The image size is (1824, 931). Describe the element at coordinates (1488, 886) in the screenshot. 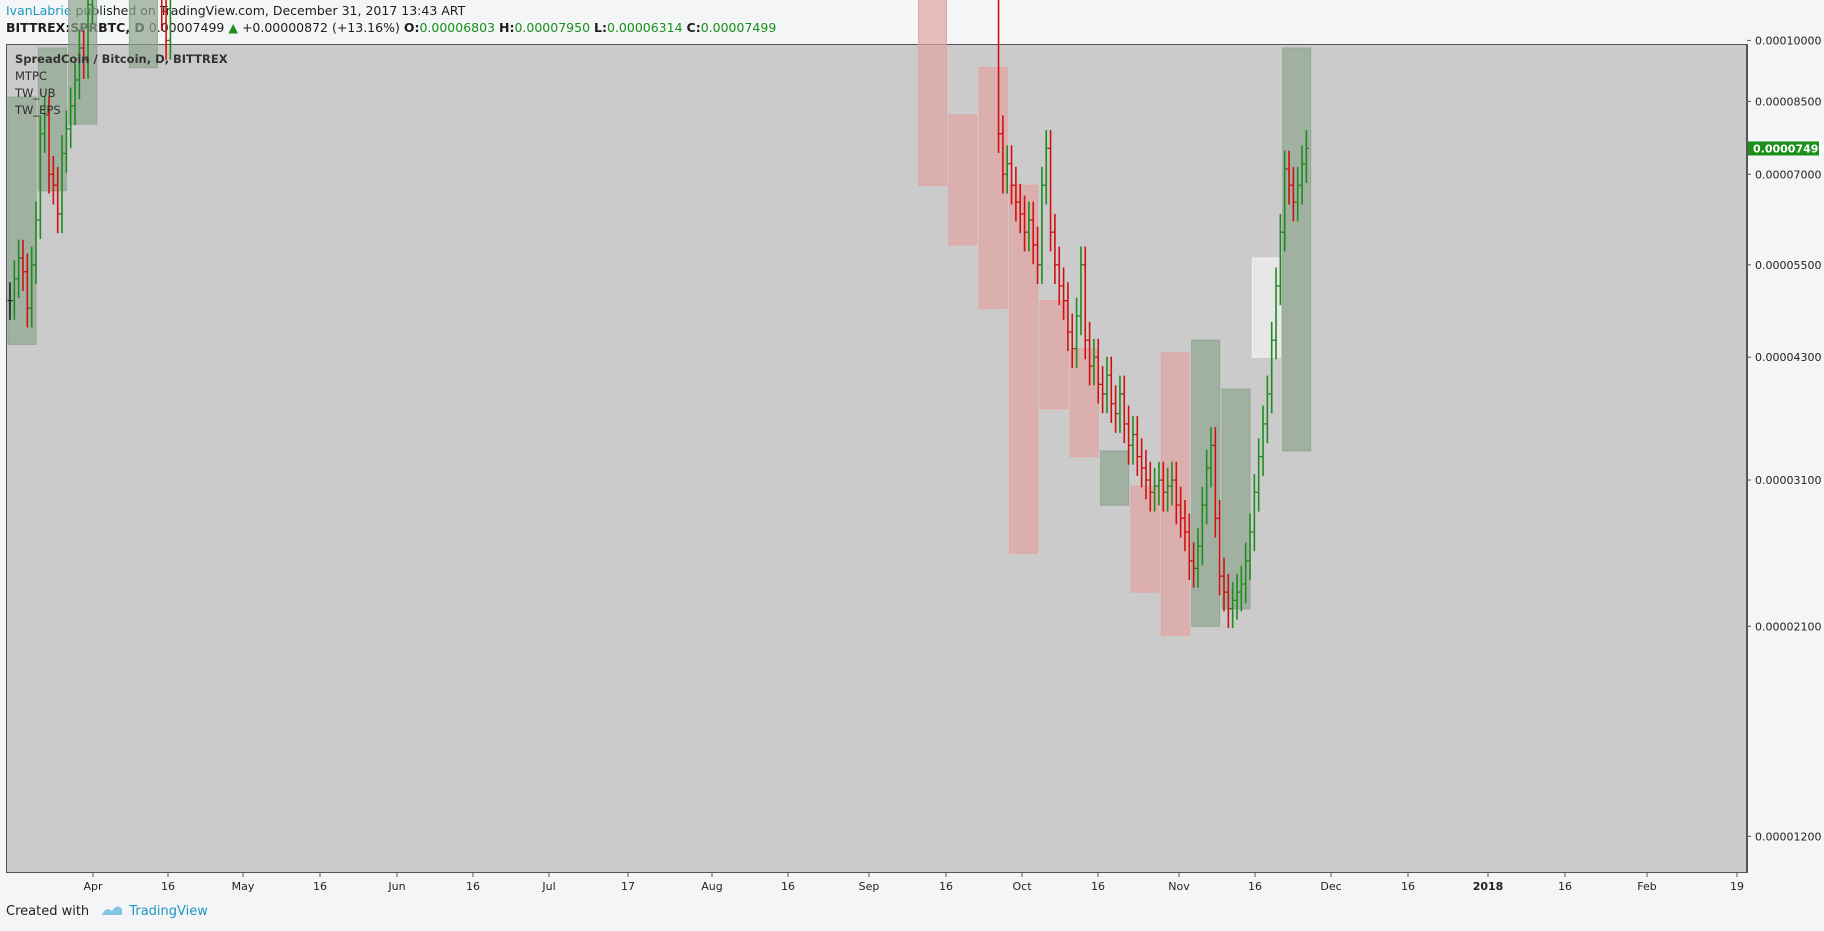

I see `time-tick-label: 2018` at that location.